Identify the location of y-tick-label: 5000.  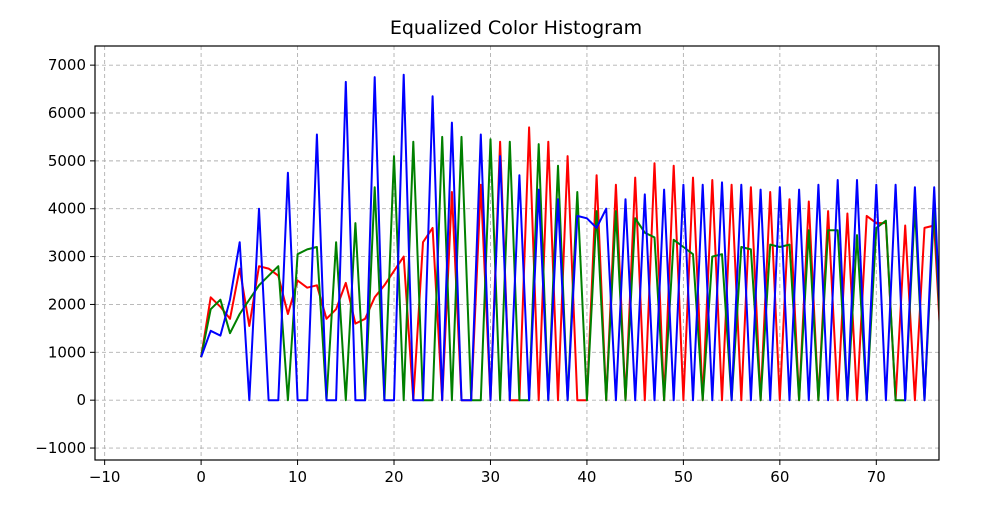
(67, 161).